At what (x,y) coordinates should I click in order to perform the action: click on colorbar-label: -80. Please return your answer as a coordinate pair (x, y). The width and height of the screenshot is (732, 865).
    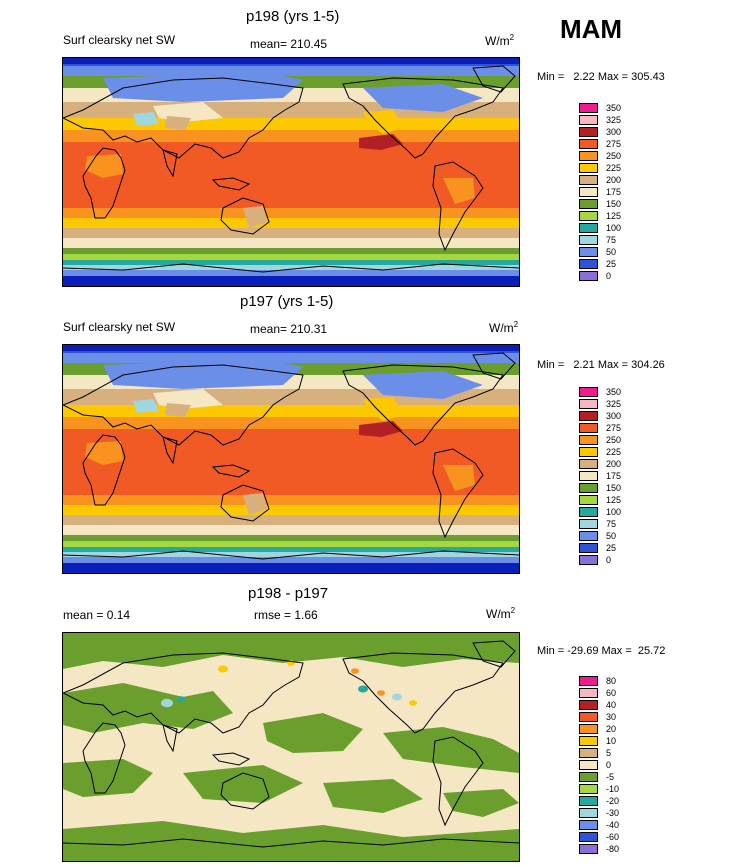
    Looking at the image, I should click on (613, 849).